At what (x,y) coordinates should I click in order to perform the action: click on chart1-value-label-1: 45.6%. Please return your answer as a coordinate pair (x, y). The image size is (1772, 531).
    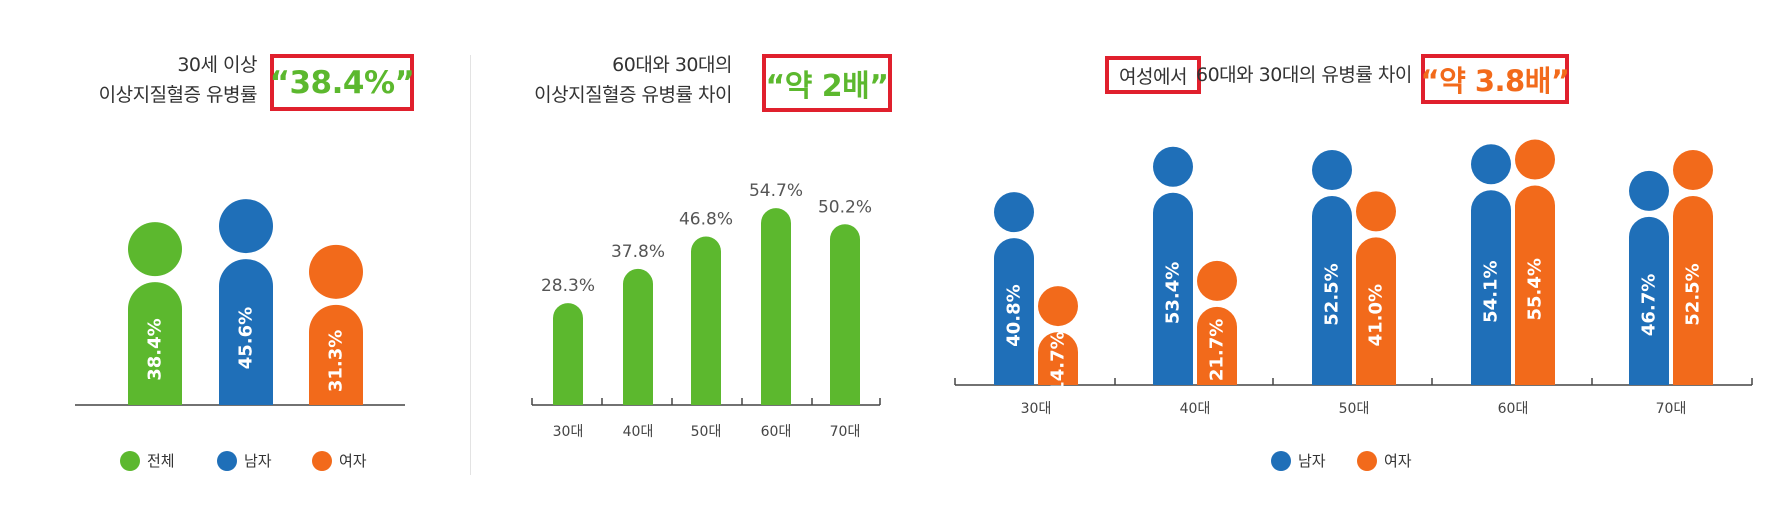
    Looking at the image, I should click on (246, 338).